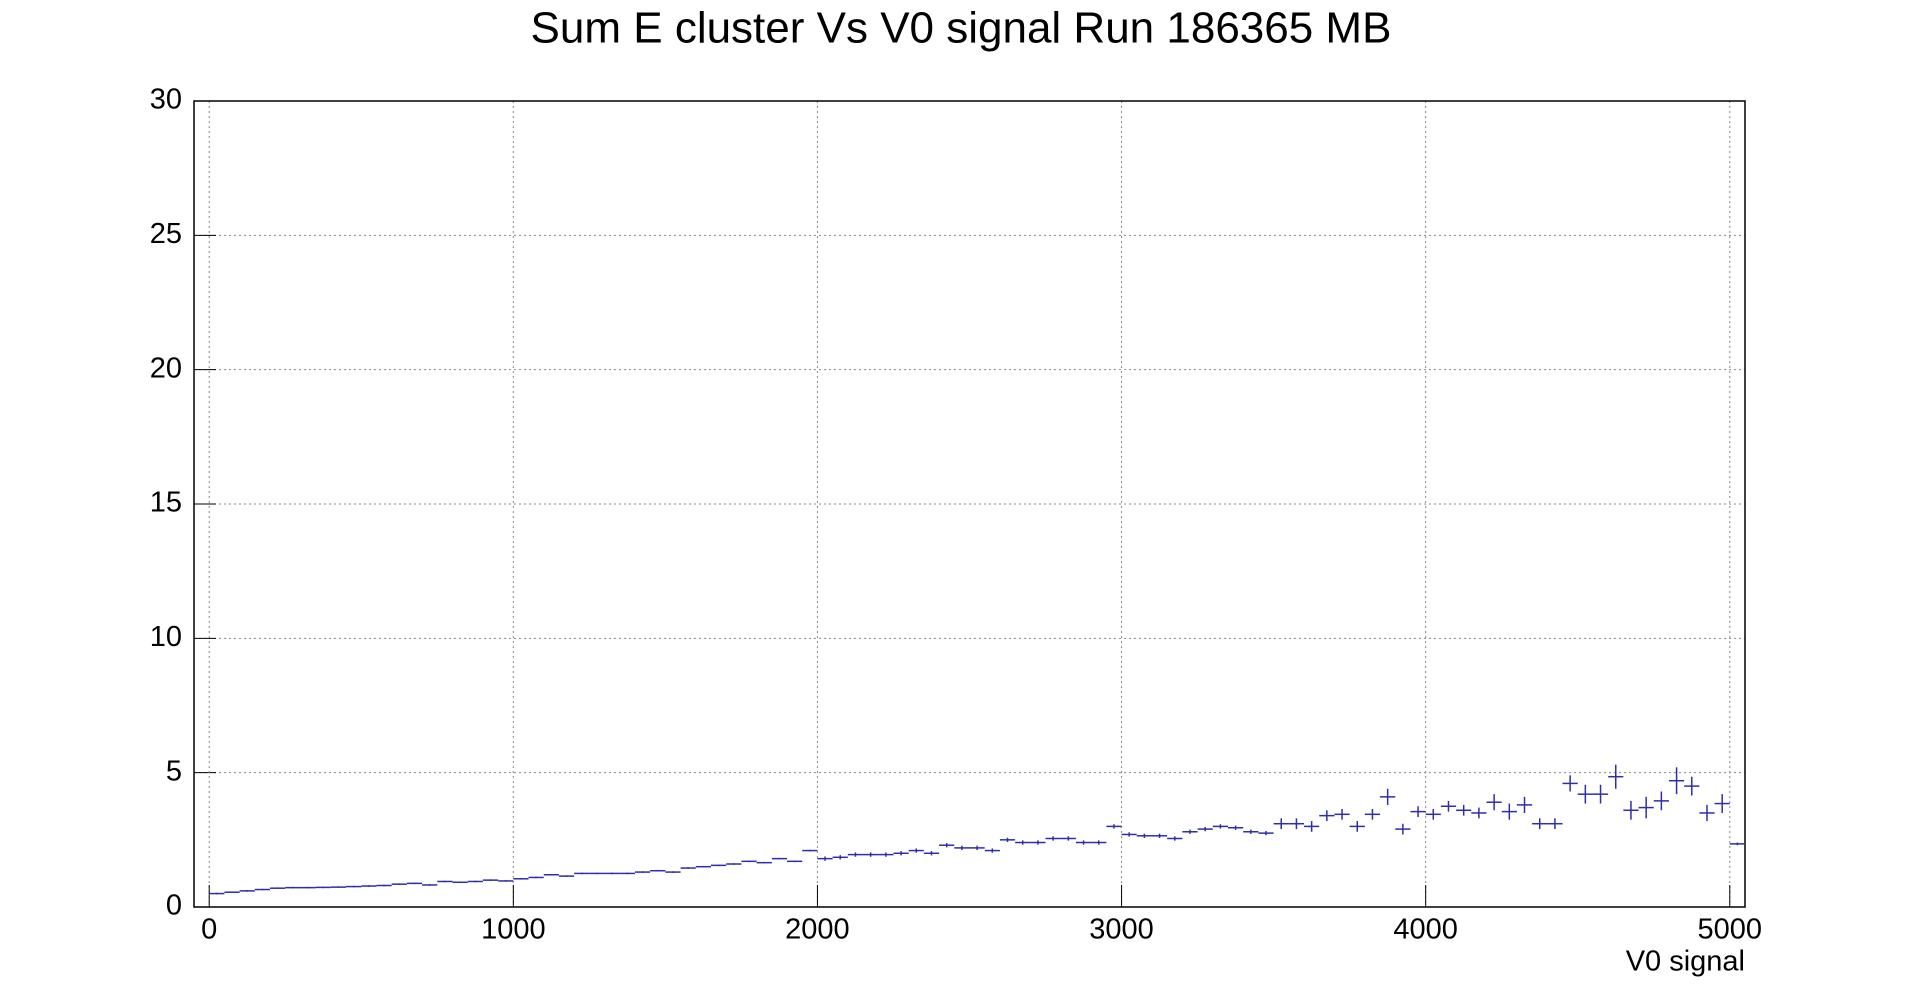 This screenshot has width=1916, height=996. I want to click on y-tick-label: 15, so click(166, 503).